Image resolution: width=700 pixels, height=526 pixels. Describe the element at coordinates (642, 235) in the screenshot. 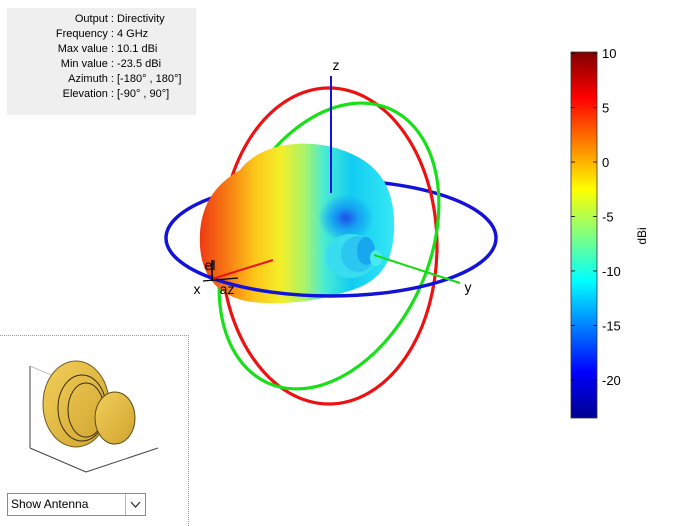

I see `colorbar-unit-label: dBi` at that location.